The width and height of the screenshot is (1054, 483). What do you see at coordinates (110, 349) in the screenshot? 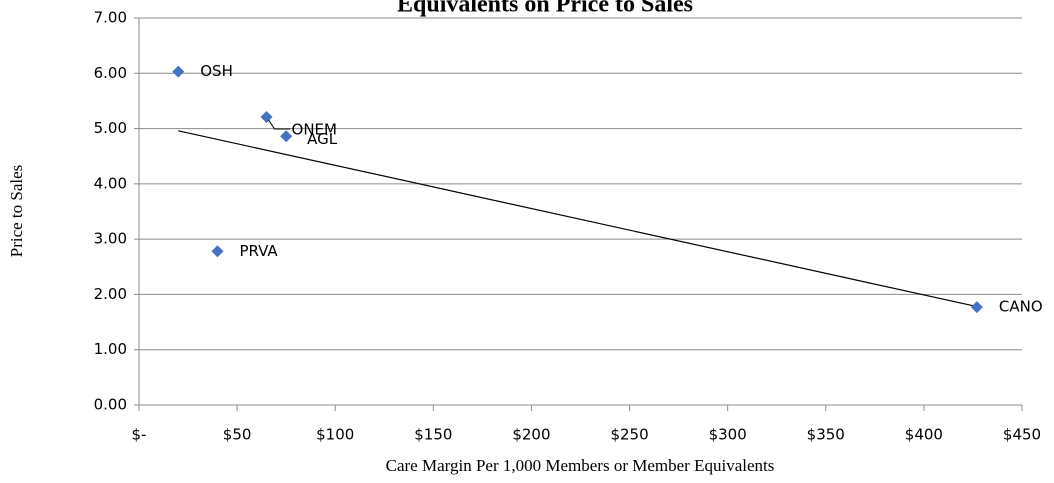
I see `y-tick-label: 1.00` at bounding box center [110, 349].